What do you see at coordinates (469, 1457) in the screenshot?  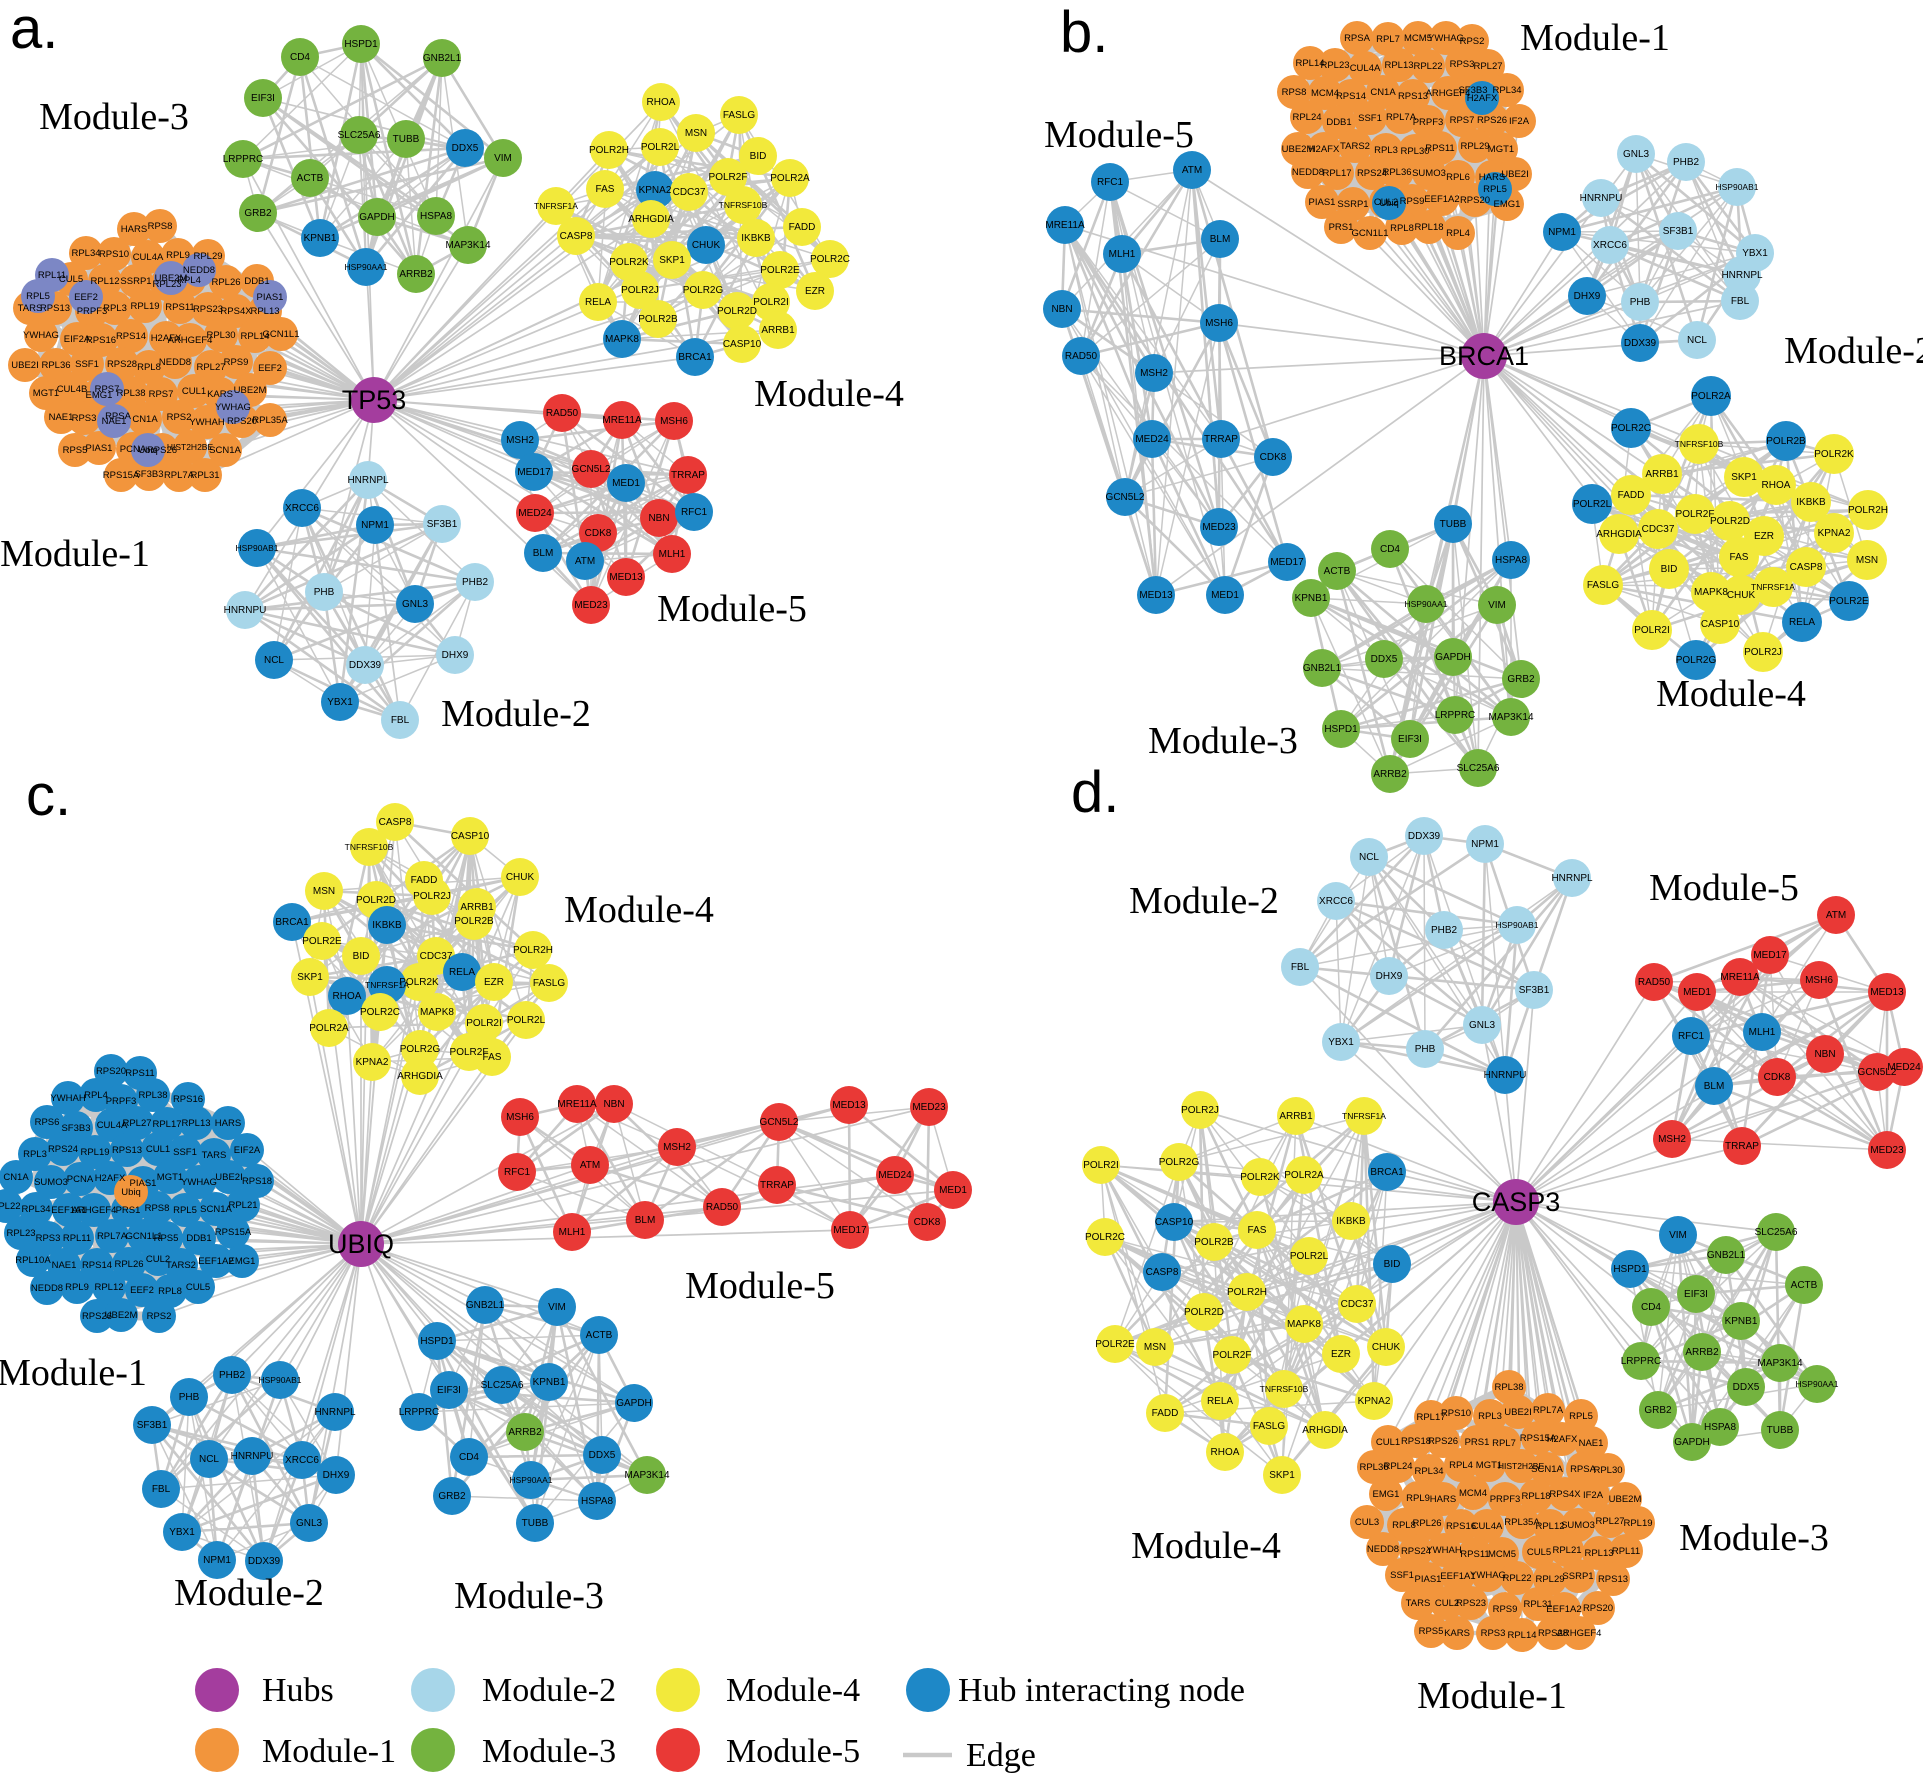 I see `svg-text: CD4` at bounding box center [469, 1457].